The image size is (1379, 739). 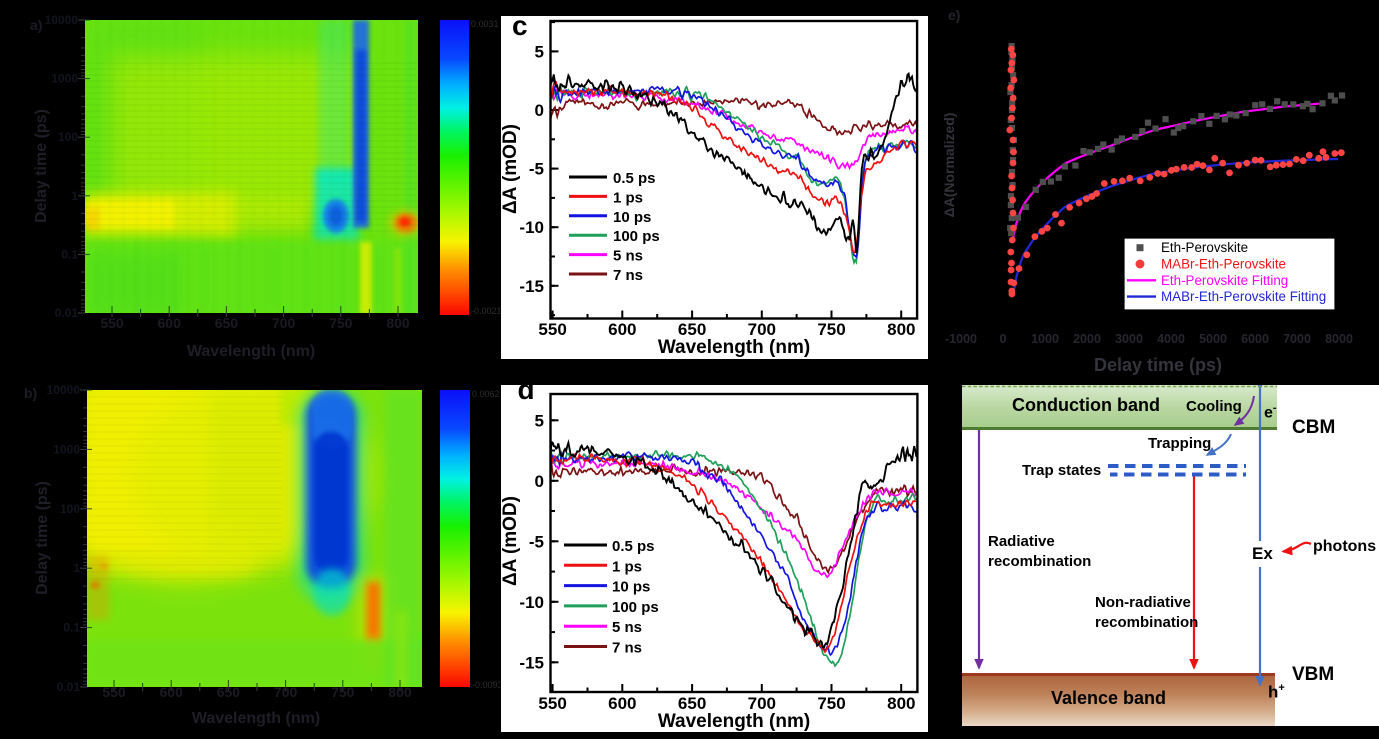 What do you see at coordinates (961, 339) in the screenshot?
I see `svg-text: -1000` at bounding box center [961, 339].